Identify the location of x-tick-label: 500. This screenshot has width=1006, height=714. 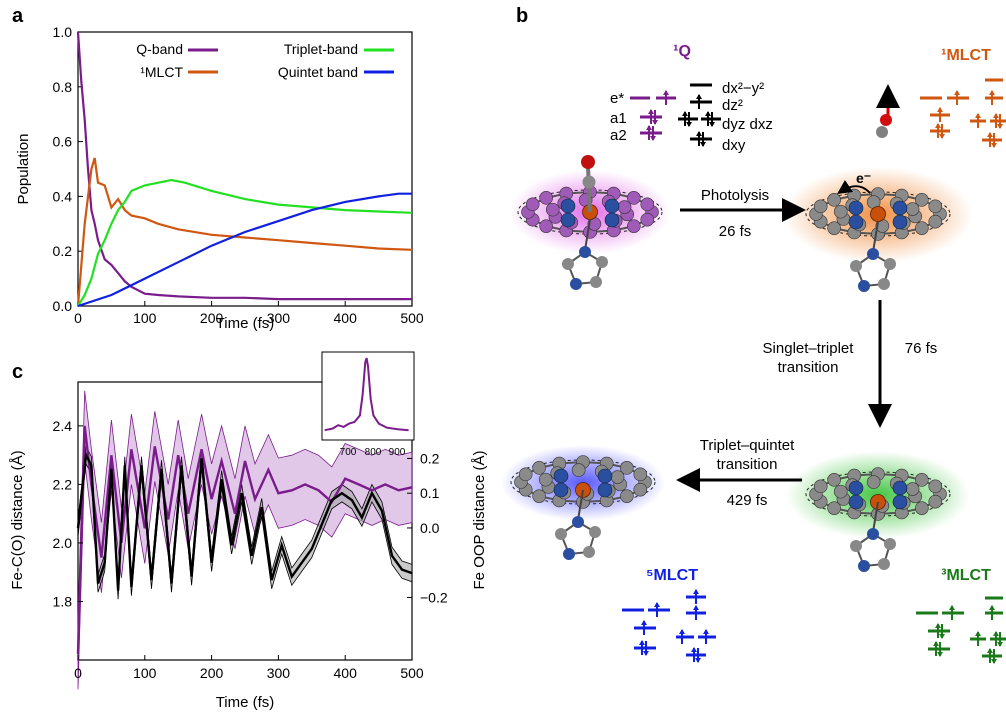
(412, 673).